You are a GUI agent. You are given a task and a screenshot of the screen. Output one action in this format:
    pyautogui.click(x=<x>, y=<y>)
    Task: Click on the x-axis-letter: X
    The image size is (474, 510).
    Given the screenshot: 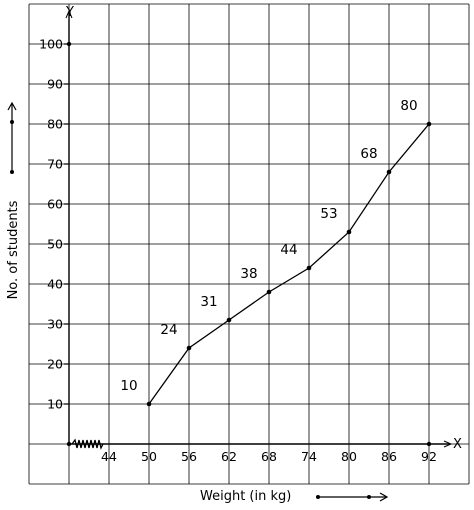 What is the action you would take?
    pyautogui.click(x=457, y=444)
    